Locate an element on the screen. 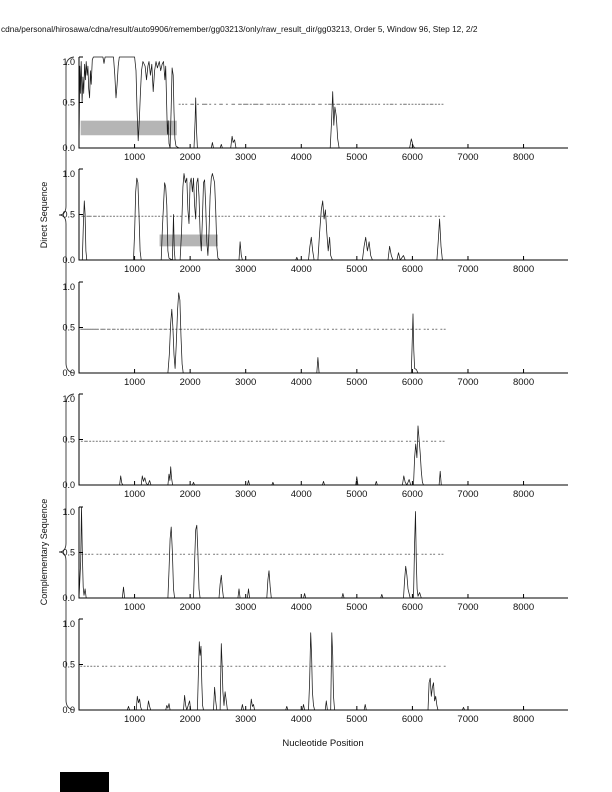 The image size is (612, 792). y-tick-label: 0.0 is located at coordinates (68, 710).